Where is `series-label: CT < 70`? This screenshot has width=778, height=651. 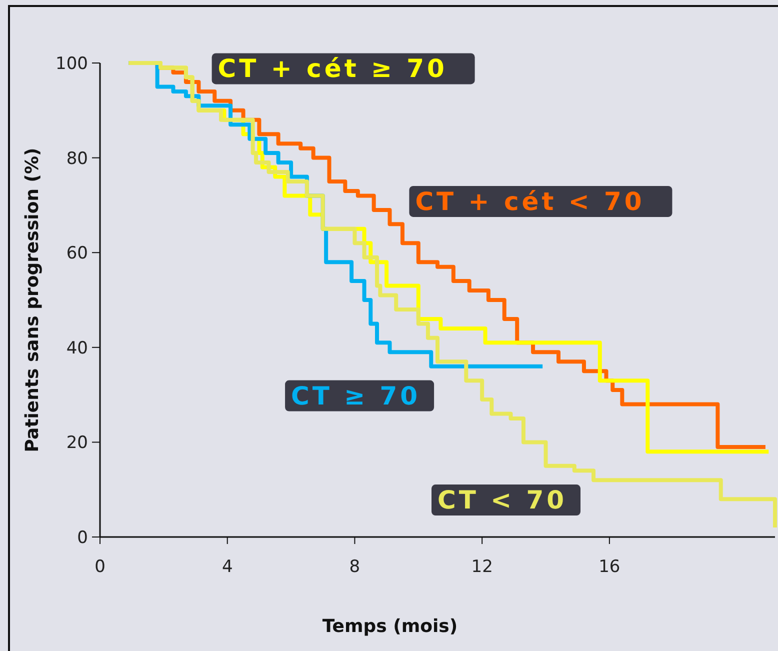
series-label: CT < 70 is located at coordinates (503, 500).